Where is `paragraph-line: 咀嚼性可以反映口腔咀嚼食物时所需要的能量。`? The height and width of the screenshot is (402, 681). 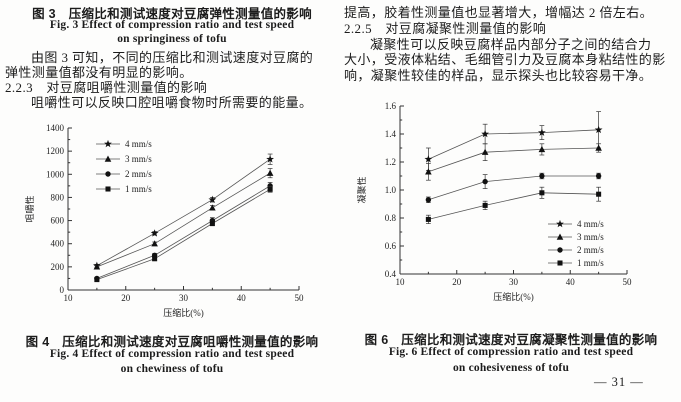
paragraph-line: 咀嚼性可以反映口腔咀嚼食物时所需要的能量。 is located at coordinates (172, 102).